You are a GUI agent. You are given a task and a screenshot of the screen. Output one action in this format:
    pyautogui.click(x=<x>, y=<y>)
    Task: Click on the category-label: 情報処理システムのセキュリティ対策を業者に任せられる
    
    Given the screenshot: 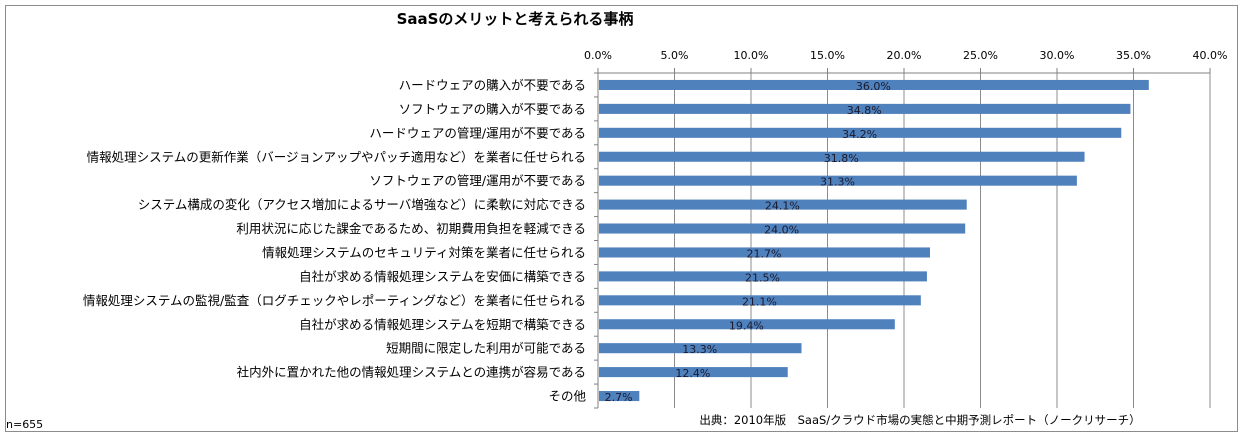 What is the action you would take?
    pyautogui.click(x=424, y=252)
    